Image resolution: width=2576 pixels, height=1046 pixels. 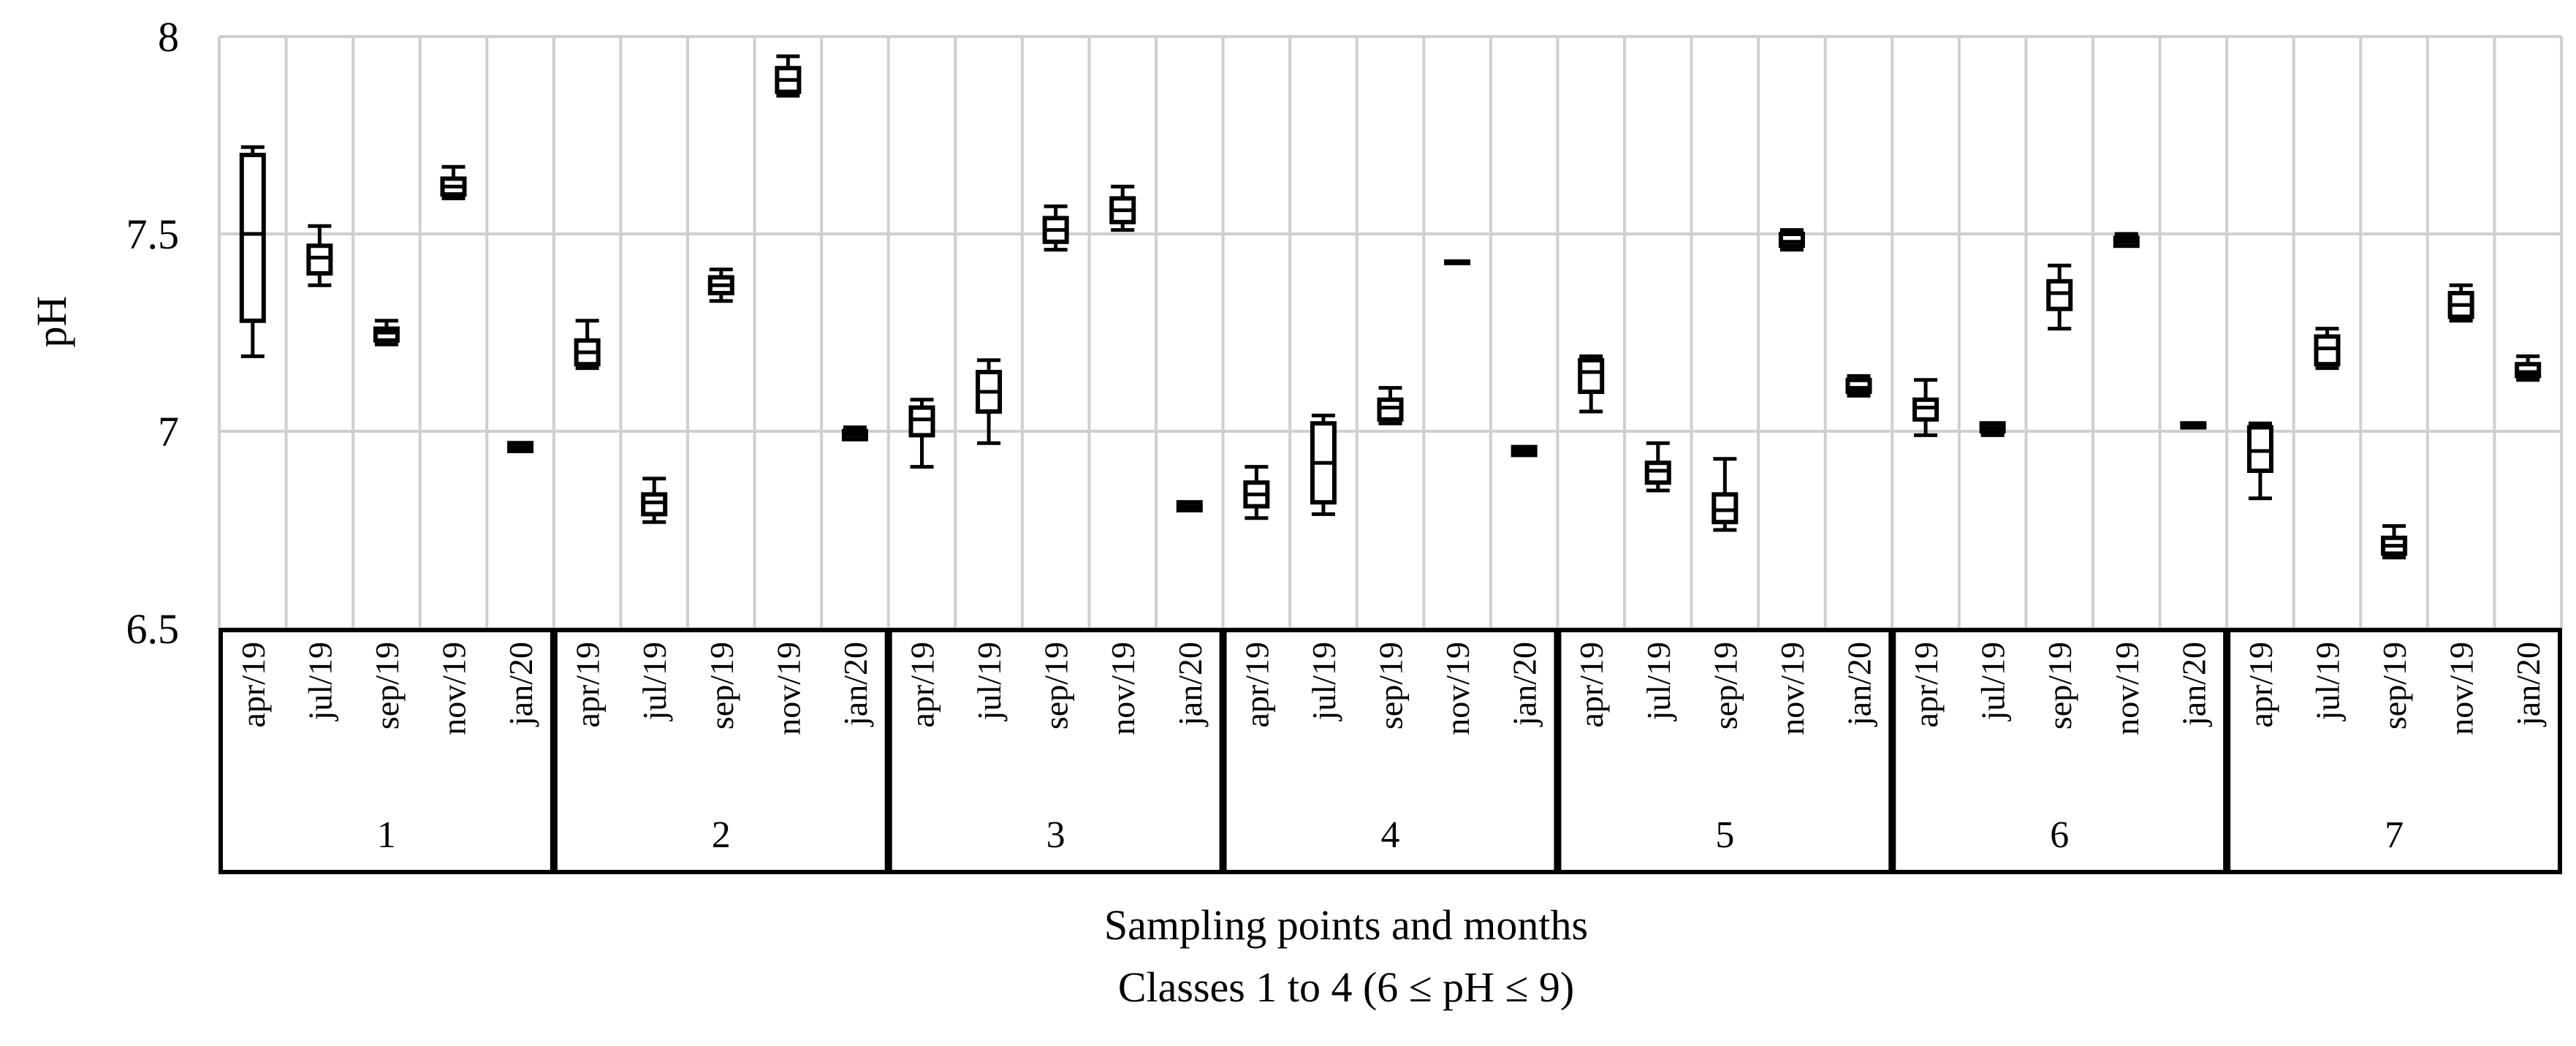 I want to click on group-label: 6, so click(x=2060, y=835).